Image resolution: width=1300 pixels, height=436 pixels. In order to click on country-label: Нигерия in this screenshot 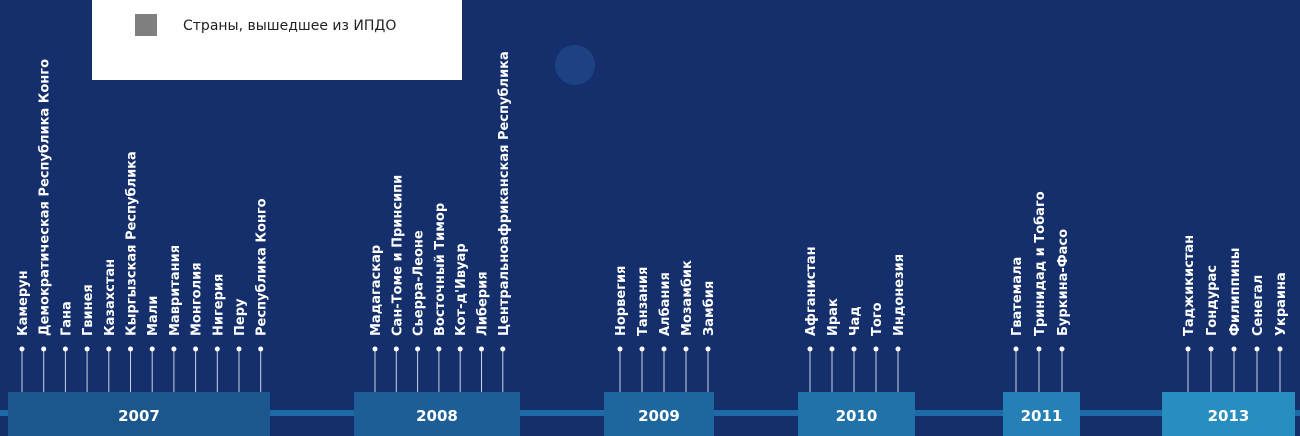, I will do `click(218, 305)`.